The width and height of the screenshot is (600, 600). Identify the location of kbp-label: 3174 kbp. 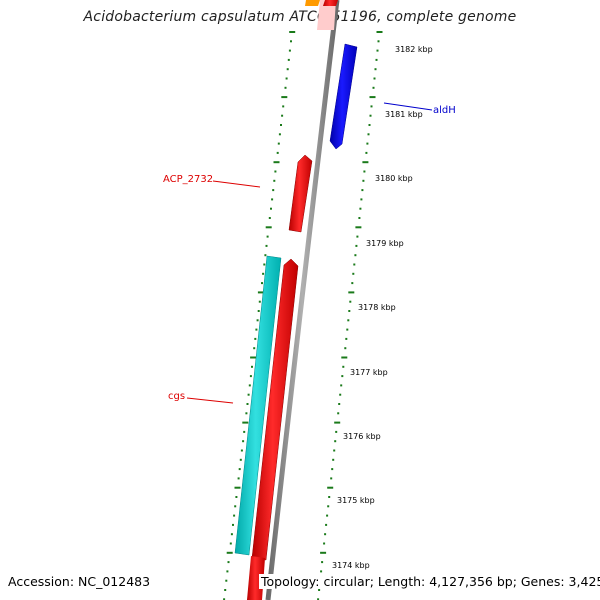
(351, 565).